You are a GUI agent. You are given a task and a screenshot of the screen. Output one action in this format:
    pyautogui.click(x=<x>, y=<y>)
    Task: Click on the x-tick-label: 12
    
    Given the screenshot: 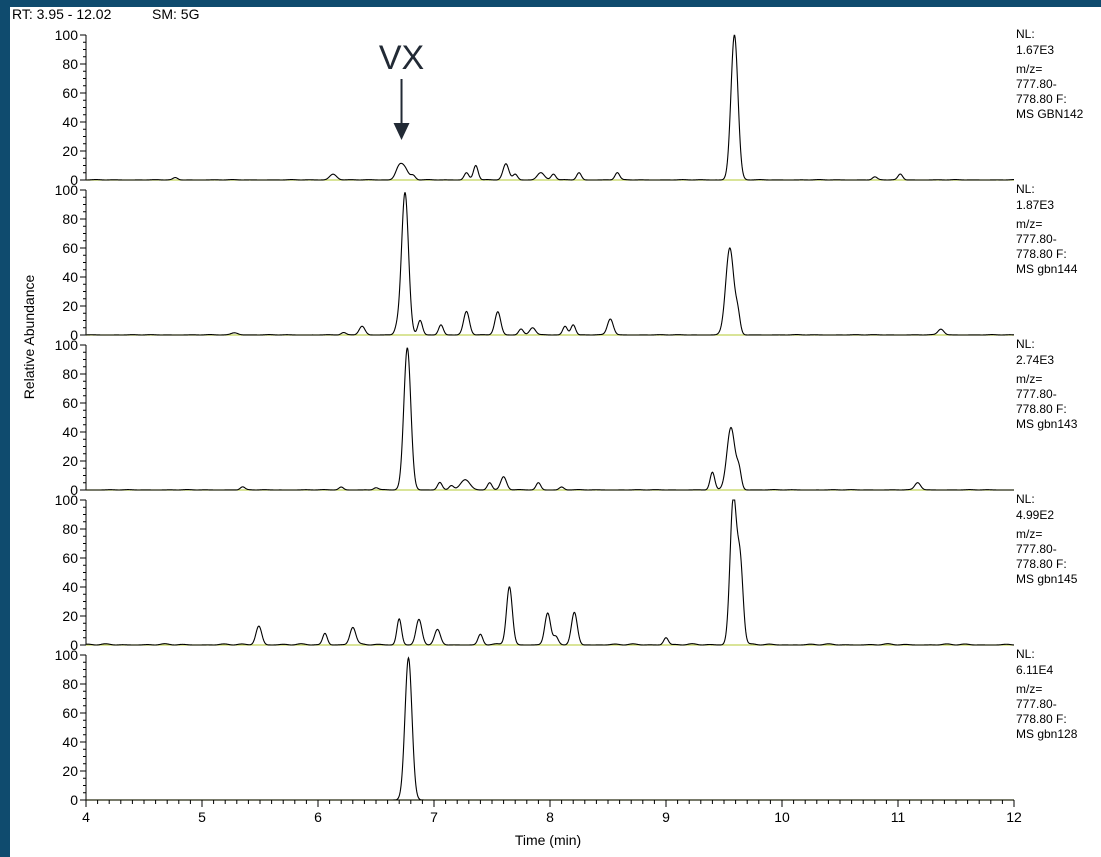 What is the action you would take?
    pyautogui.click(x=1014, y=817)
    